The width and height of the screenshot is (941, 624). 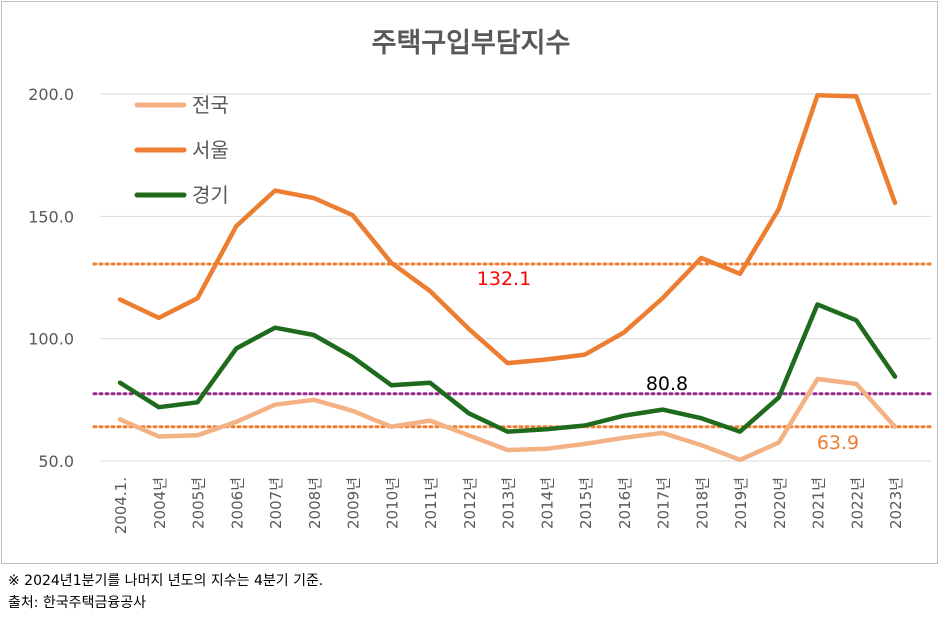 What do you see at coordinates (857, 503) in the screenshot?
I see `x-tick-label: 2022년` at bounding box center [857, 503].